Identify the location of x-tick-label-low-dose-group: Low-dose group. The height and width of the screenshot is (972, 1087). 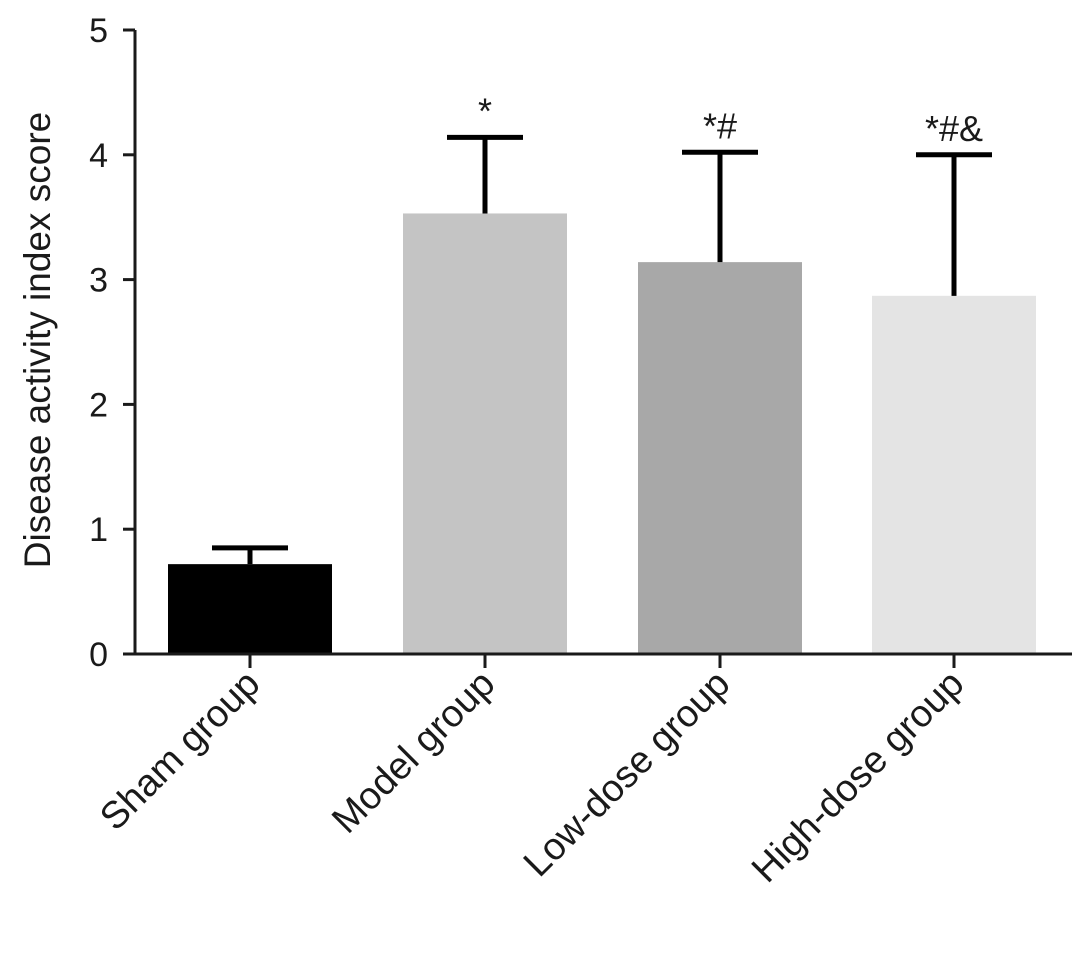
(627, 774).